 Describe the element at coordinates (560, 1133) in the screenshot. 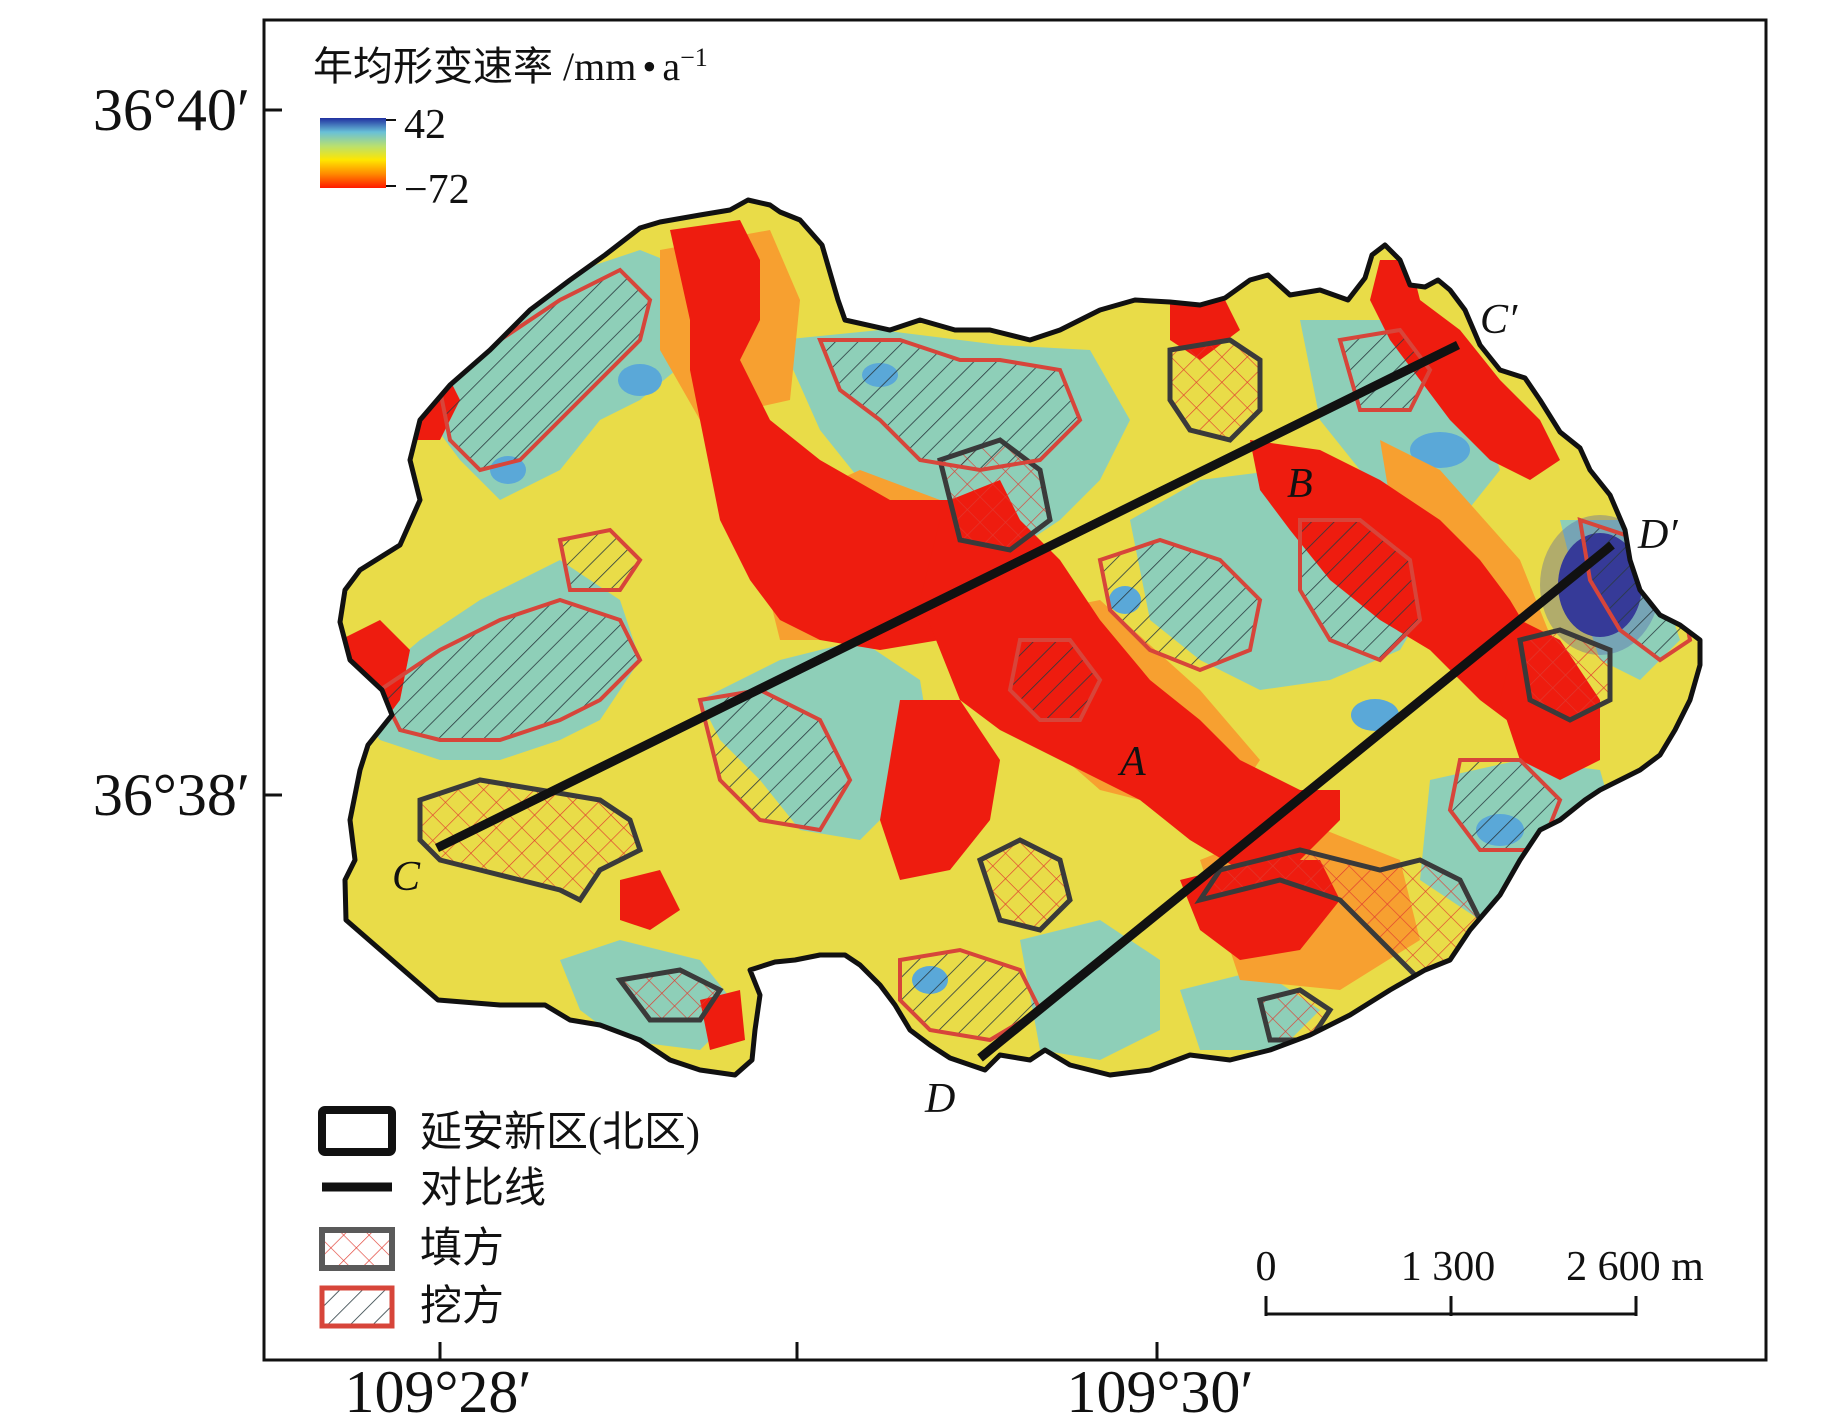

I see `legend-boundary-label: 延安新区(北区)` at that location.